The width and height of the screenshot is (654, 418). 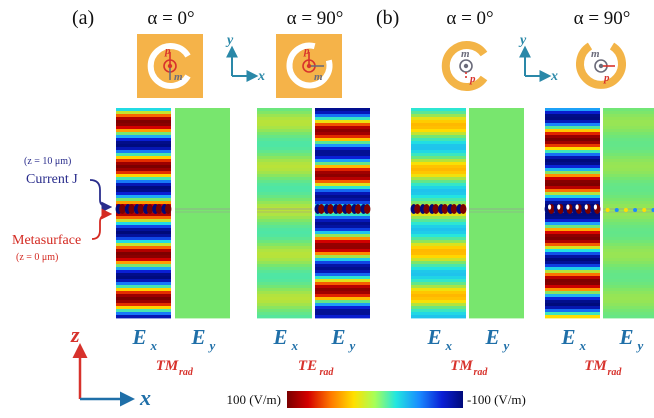 What do you see at coordinates (522, 40) in the screenshot?
I see `axis-y-label-b: y` at bounding box center [522, 40].